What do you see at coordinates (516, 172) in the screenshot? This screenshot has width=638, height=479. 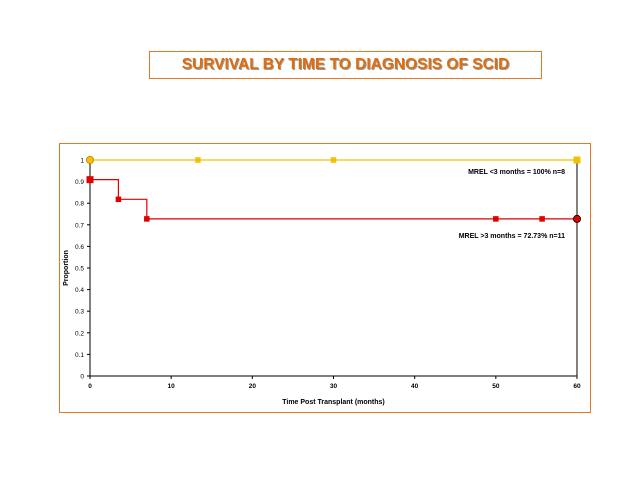 I see `series-label-1: MREL <3 months = 100% n=8` at bounding box center [516, 172].